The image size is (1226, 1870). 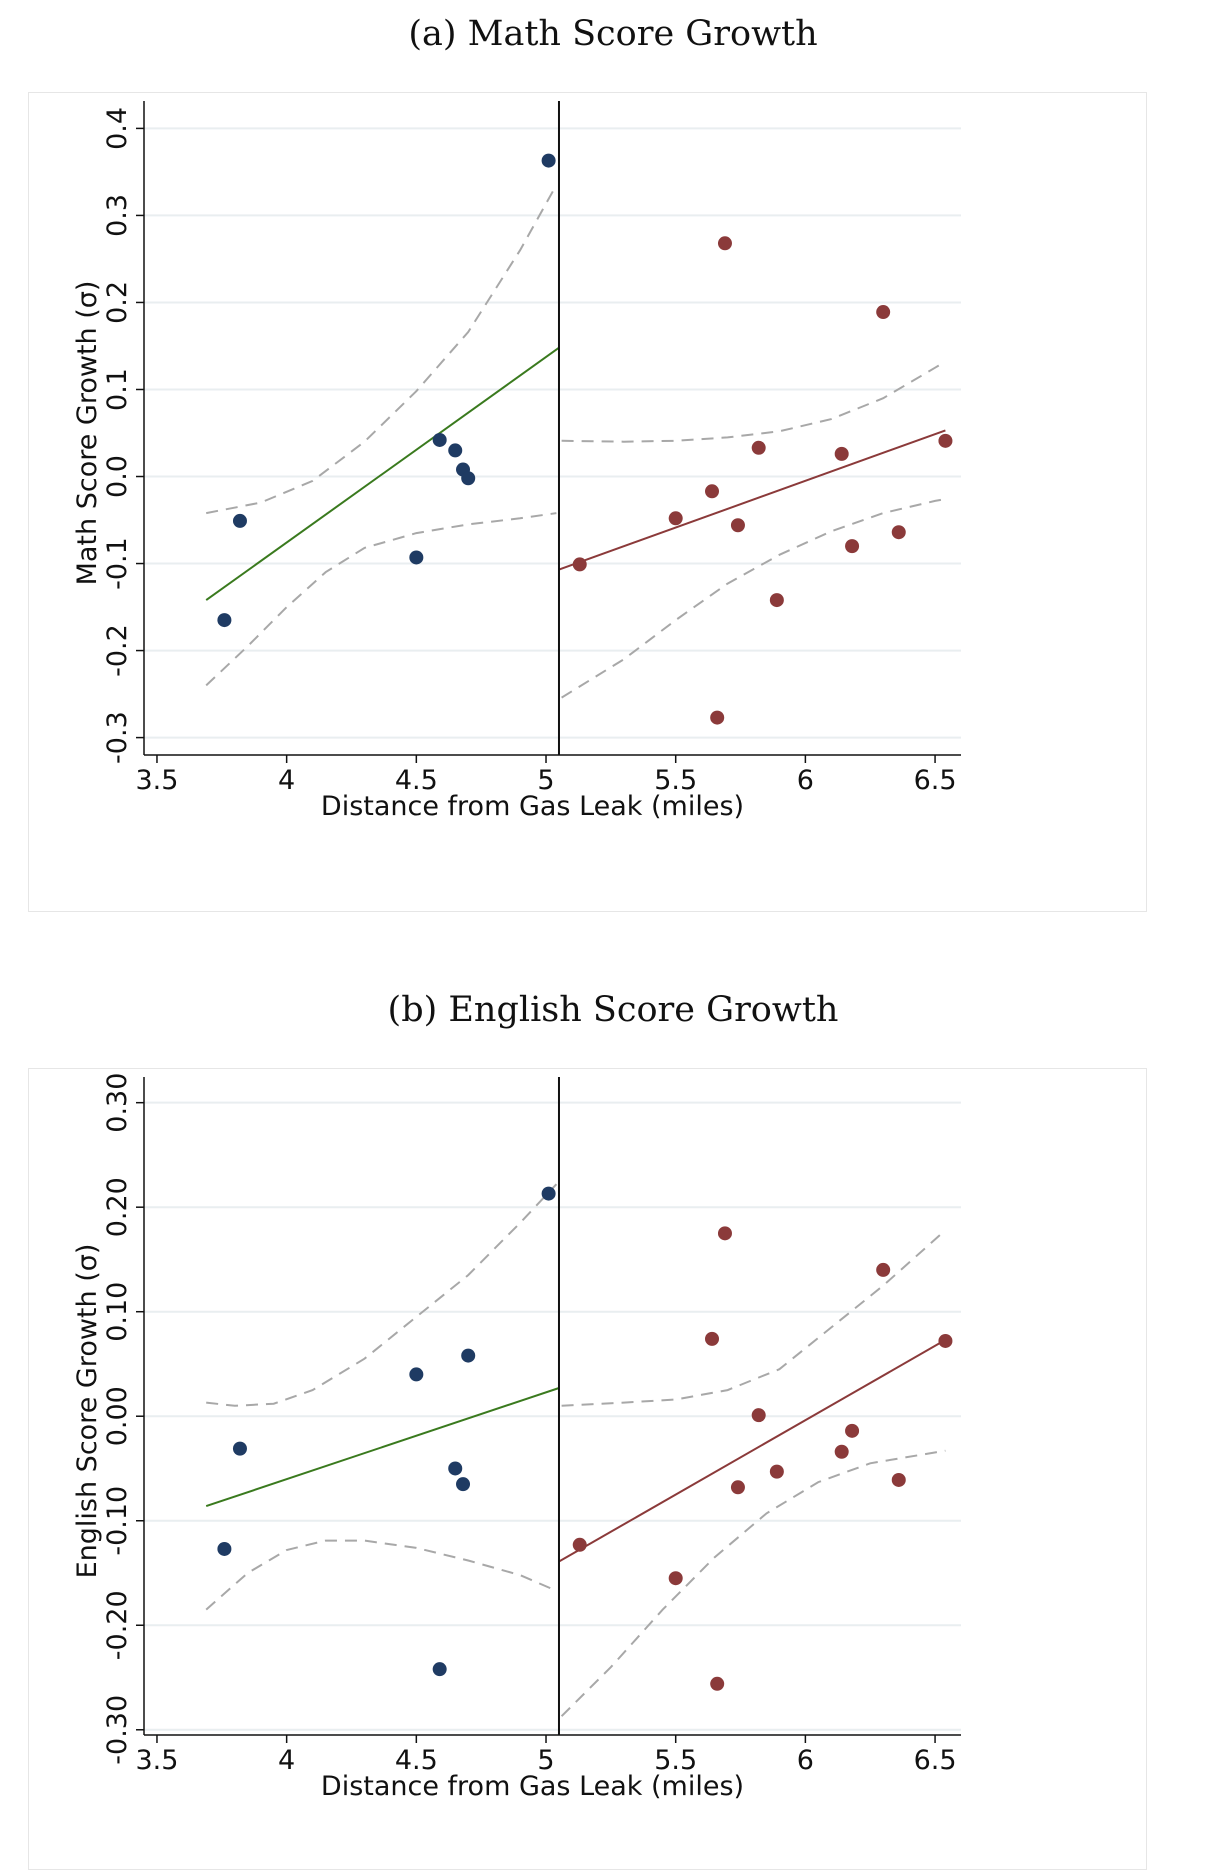 I want to click on chart-a-x-tick-label: 3.5, so click(x=156, y=780).